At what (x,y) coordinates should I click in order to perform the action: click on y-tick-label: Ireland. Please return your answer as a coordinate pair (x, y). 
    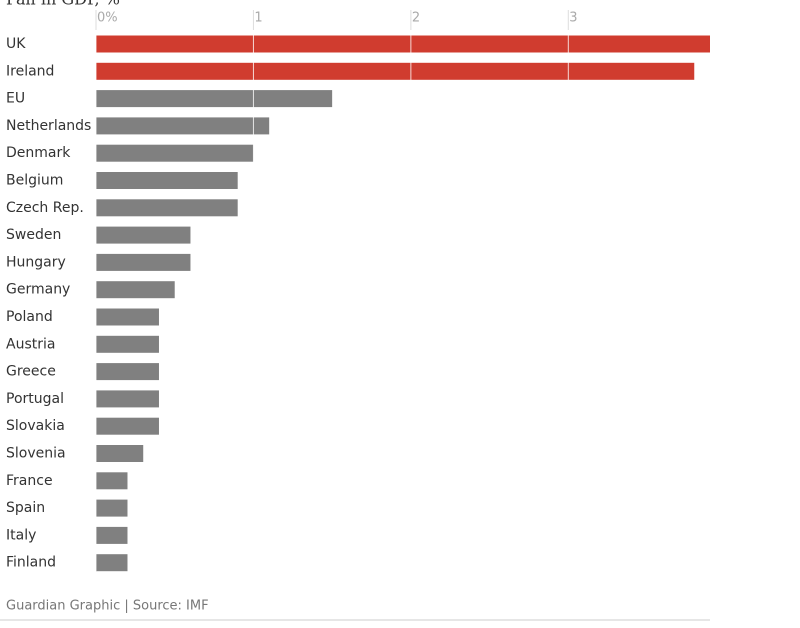
    Looking at the image, I should click on (30, 71).